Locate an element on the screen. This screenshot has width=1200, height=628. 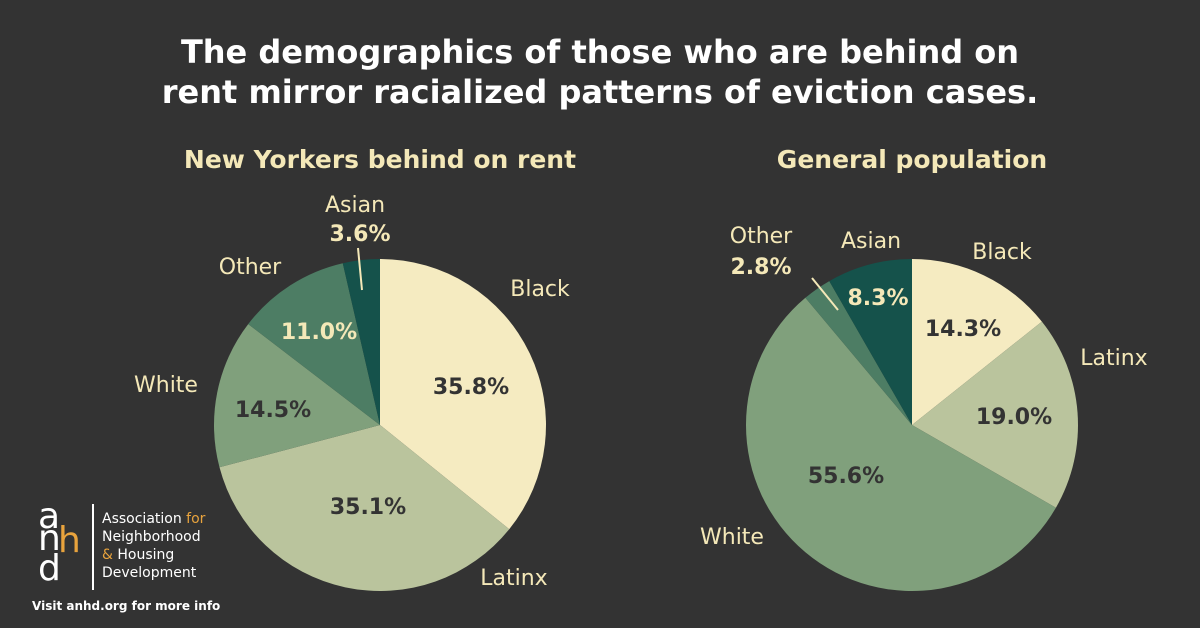
category-label-1-black: Black is located at coordinates (540, 289).